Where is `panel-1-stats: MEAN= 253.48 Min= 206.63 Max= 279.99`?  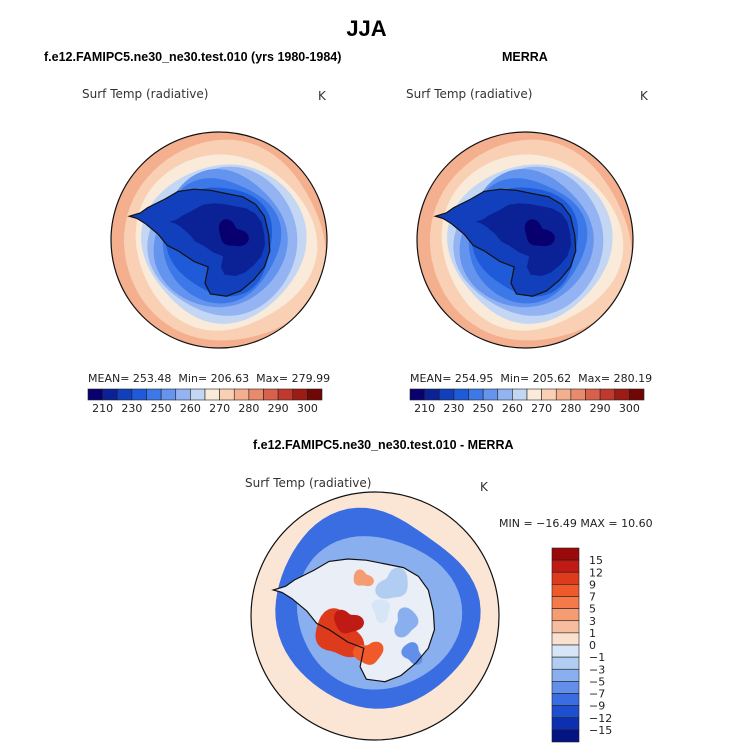 panel-1-stats: MEAN= 253.48 Min= 206.63 Max= 279.99 is located at coordinates (209, 378).